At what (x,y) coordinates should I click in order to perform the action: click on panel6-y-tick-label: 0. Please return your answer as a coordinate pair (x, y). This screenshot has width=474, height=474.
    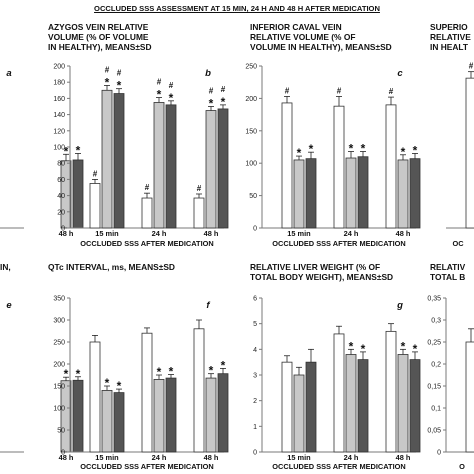
    Looking at the image, I should click on (63, 453).